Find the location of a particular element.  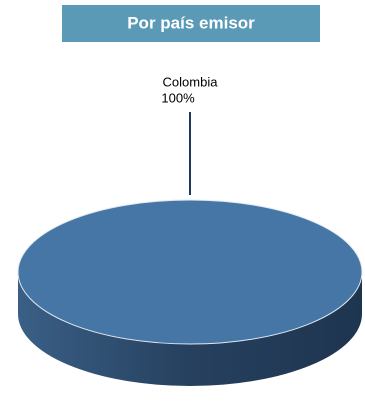

chart-title: Por país emisor is located at coordinates (191, 22).